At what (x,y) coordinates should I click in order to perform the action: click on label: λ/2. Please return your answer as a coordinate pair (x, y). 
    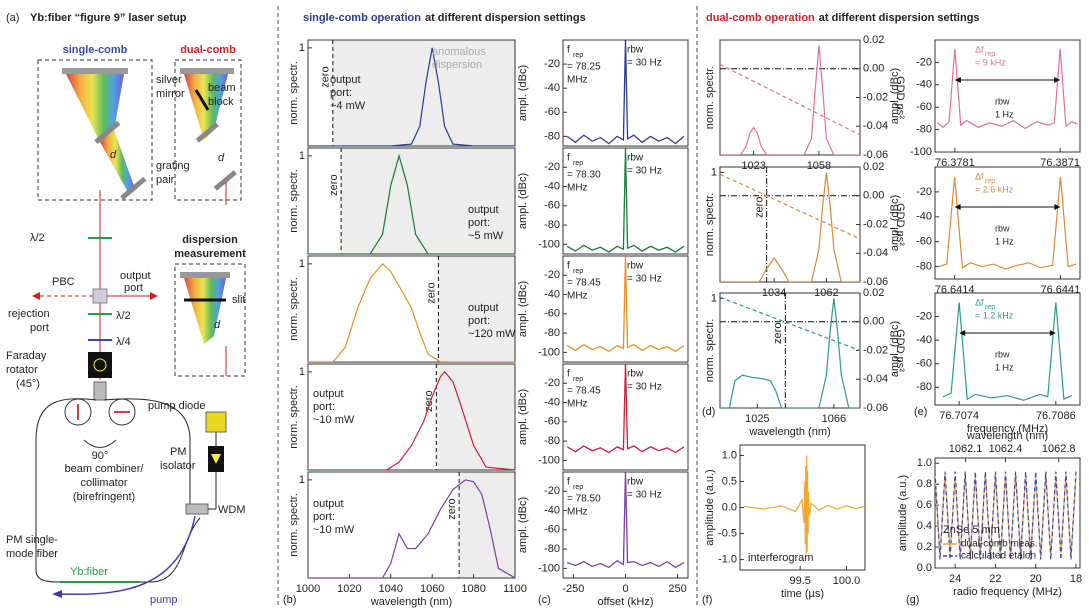
    Looking at the image, I should click on (123, 316).